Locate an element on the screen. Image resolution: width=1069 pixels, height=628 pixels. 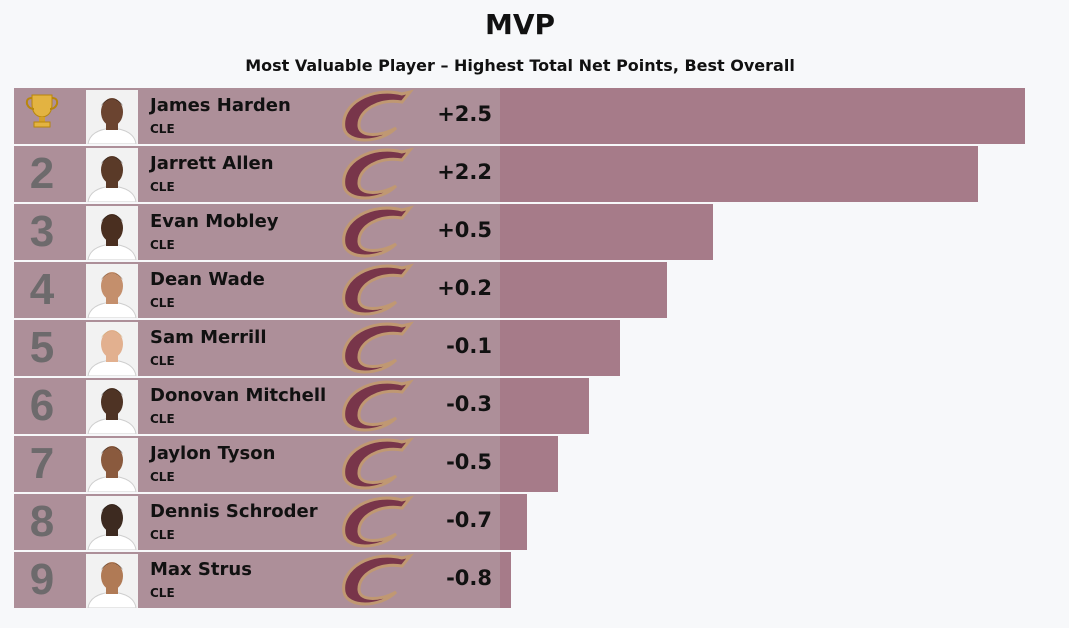
trophy-icon is located at coordinates (42, 116).